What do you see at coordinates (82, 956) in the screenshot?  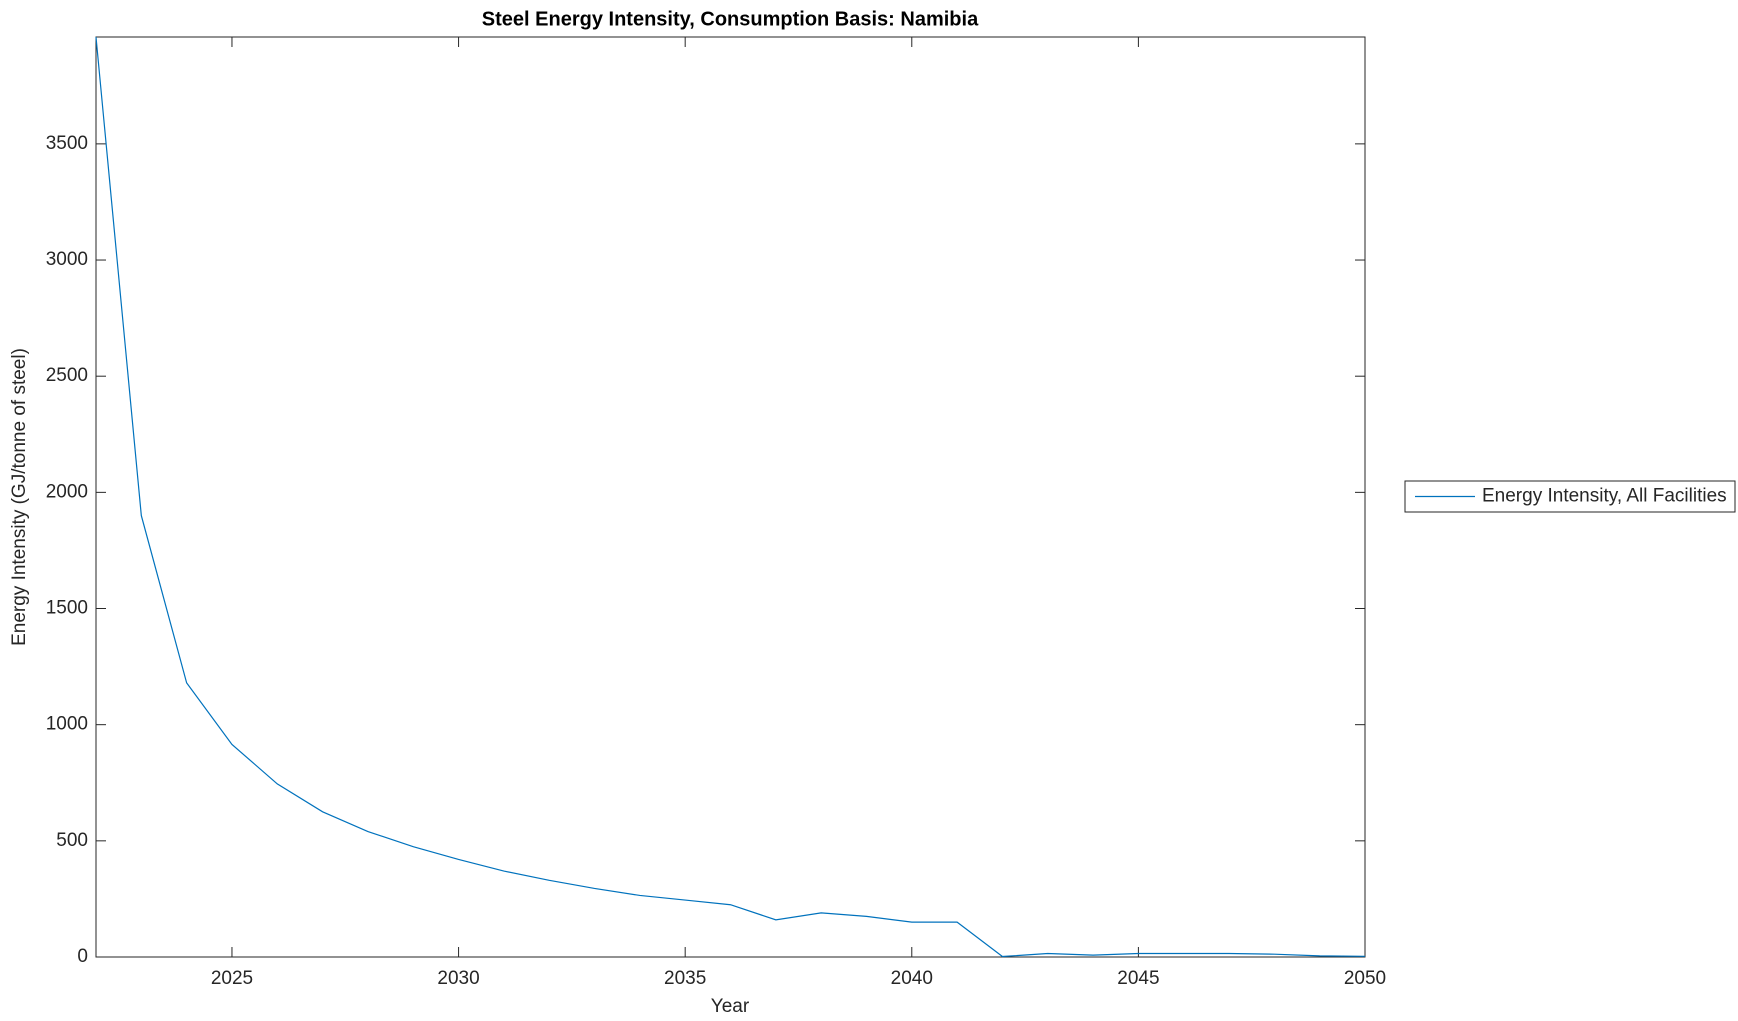 I see `y-tick-label: 0` at bounding box center [82, 956].